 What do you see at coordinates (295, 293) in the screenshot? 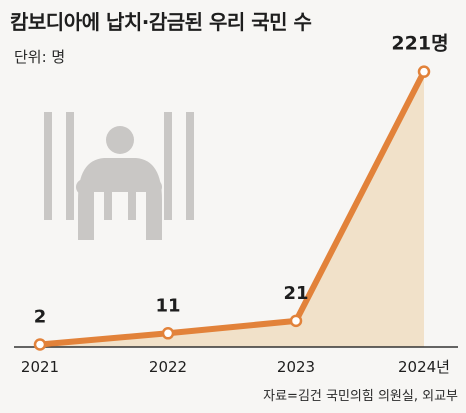
I see `data-label-2023: 21` at bounding box center [295, 293].